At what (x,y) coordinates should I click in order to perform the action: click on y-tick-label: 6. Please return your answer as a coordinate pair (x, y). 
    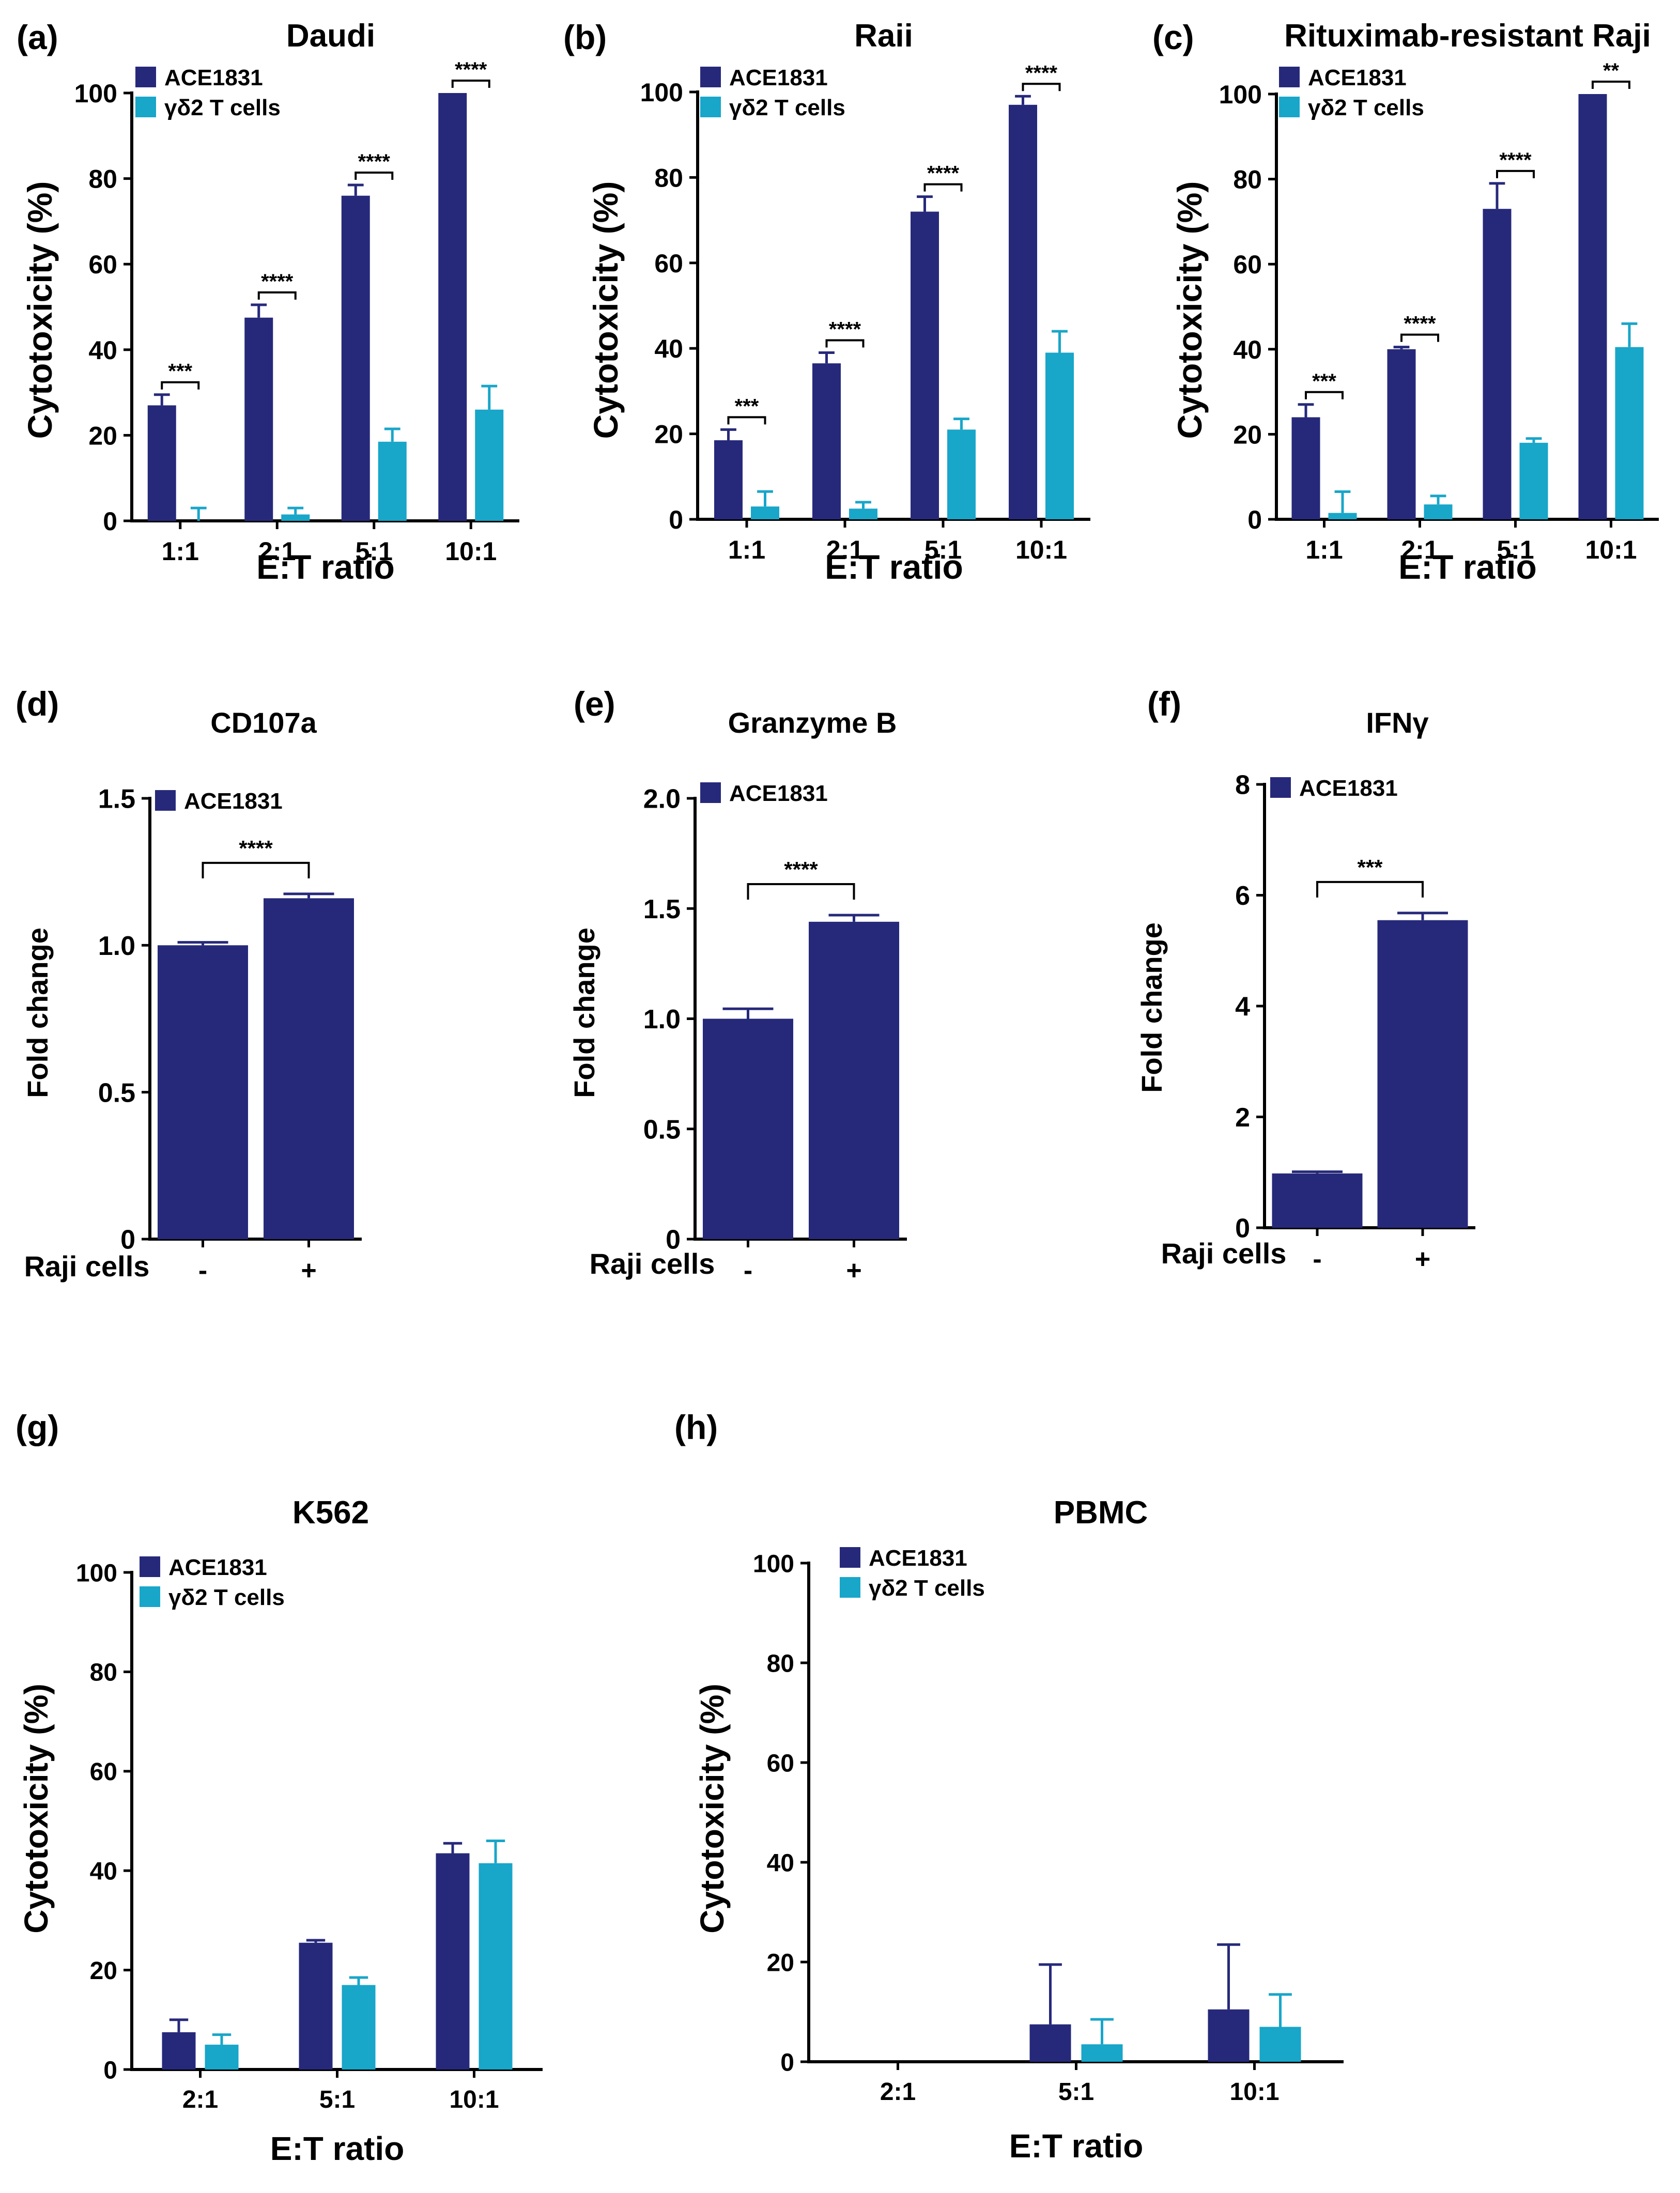
    Looking at the image, I should click on (1242, 896).